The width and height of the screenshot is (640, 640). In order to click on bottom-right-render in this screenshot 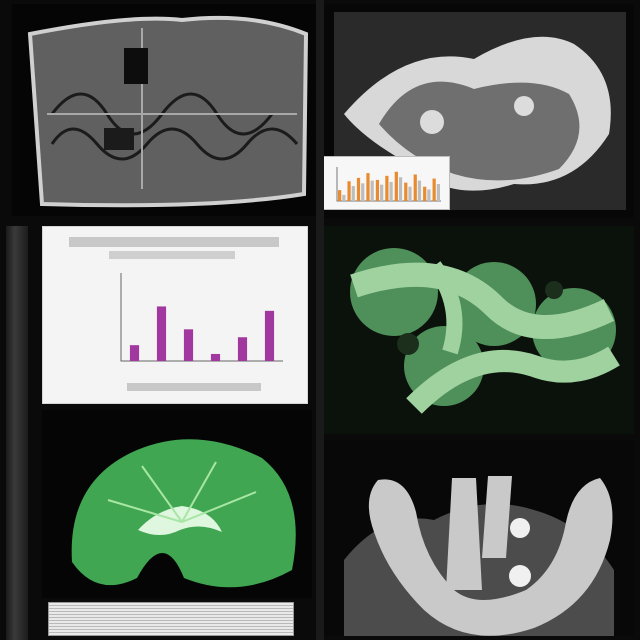, I will do `click(479, 538)`.